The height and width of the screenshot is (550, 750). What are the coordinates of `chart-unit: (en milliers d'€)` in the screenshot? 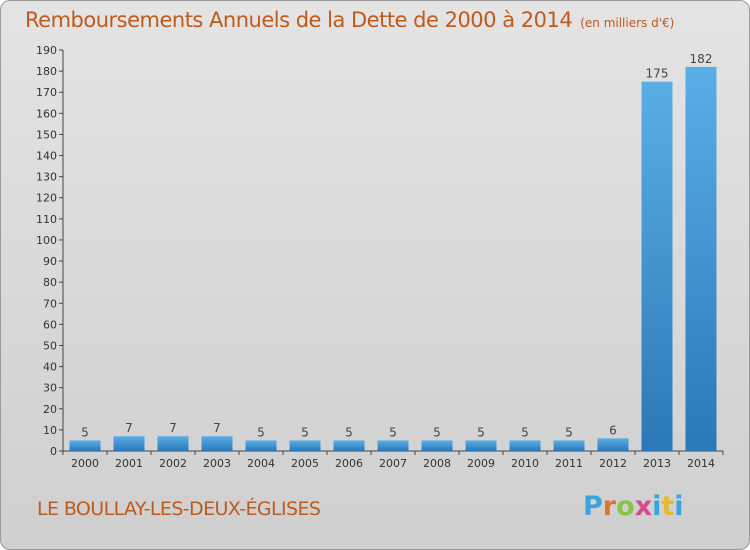 It's located at (627, 23).